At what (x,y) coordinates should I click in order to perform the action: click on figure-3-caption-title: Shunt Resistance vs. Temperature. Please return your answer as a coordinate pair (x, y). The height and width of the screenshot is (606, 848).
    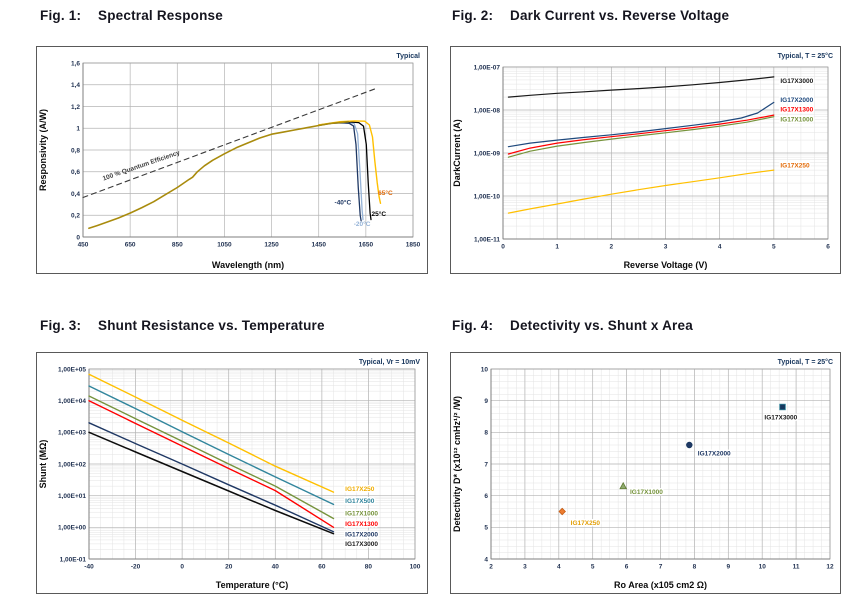
    Looking at the image, I should click on (211, 325).